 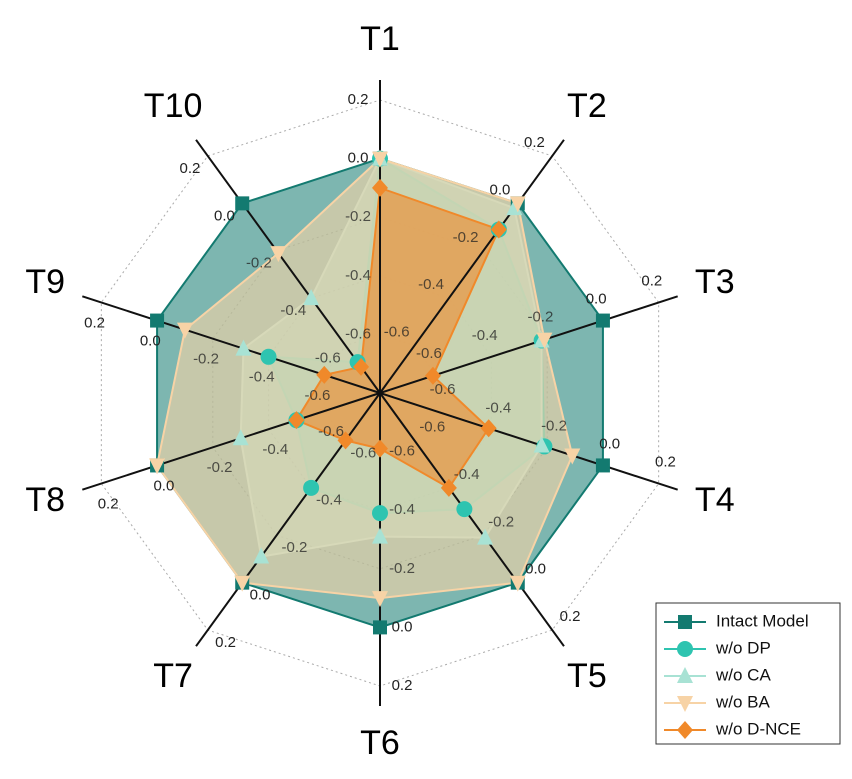 What do you see at coordinates (743, 674) in the screenshot?
I see `legend-label: w/o CA` at bounding box center [743, 674].